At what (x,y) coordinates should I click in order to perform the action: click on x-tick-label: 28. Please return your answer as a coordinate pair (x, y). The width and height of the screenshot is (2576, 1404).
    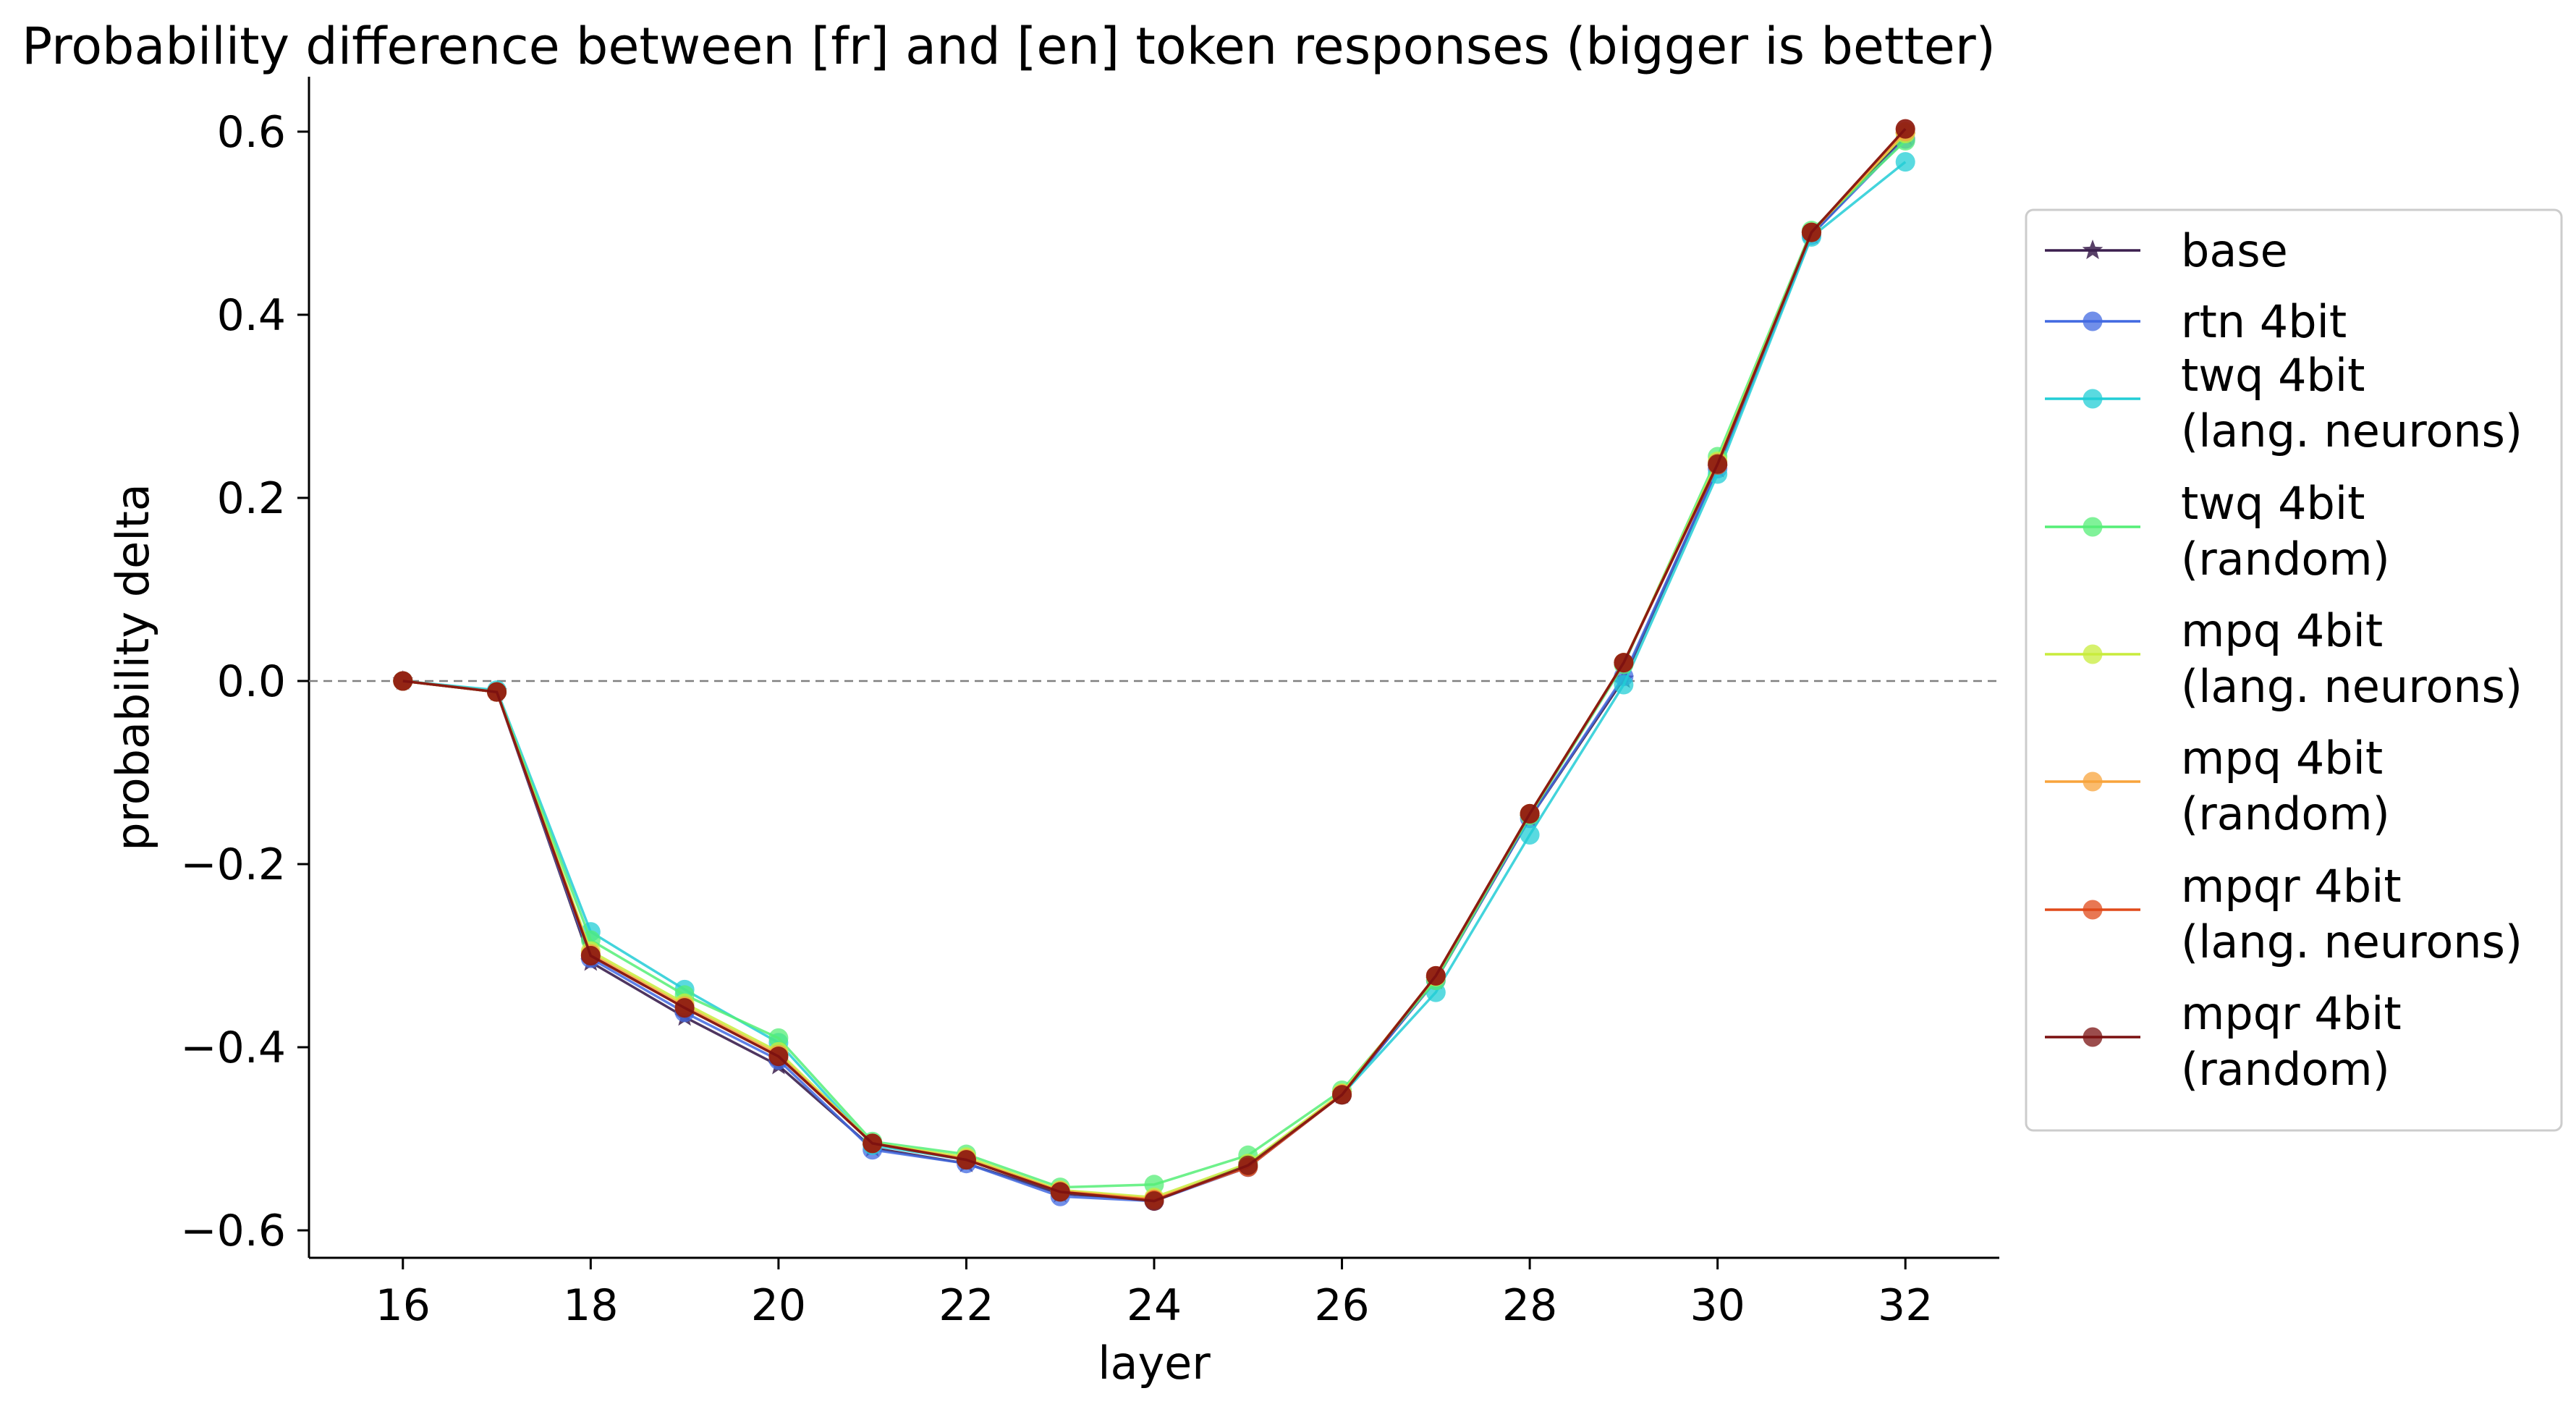
    Looking at the image, I should click on (1529, 1305).